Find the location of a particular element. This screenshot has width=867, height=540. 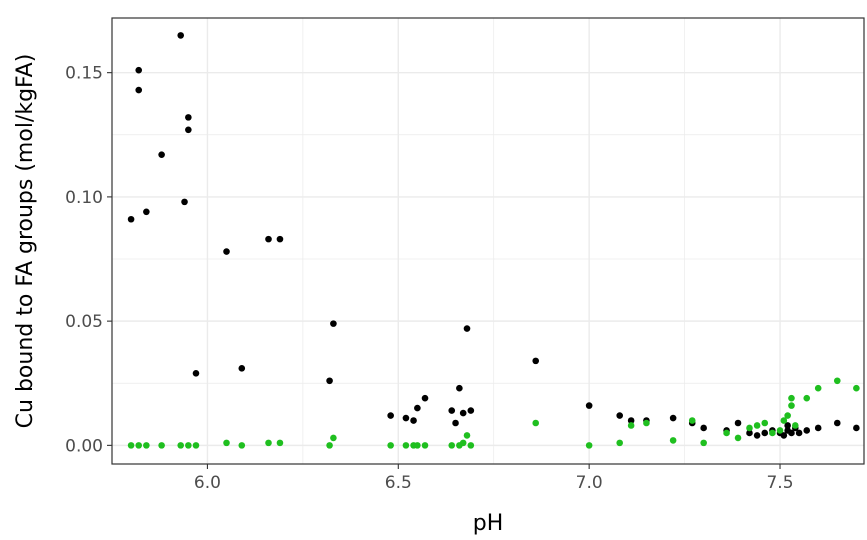

x-tick-label: 6.5 is located at coordinates (398, 483).